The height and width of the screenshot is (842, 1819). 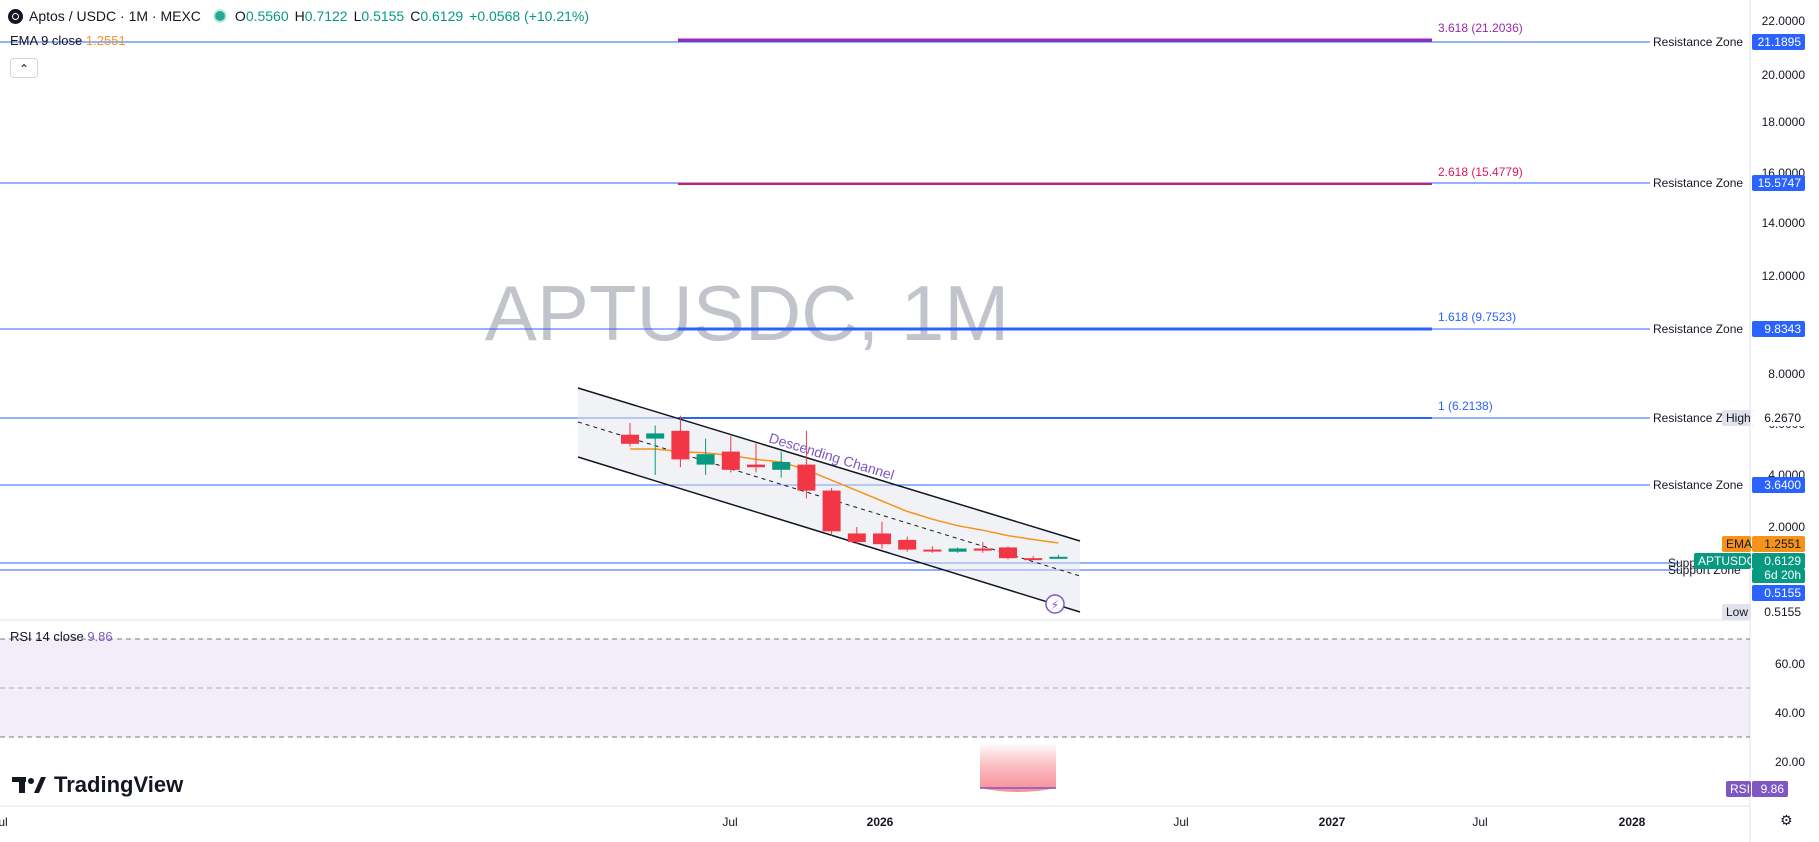 I want to click on countdown-tag-bg, so click(x=1778, y=576).